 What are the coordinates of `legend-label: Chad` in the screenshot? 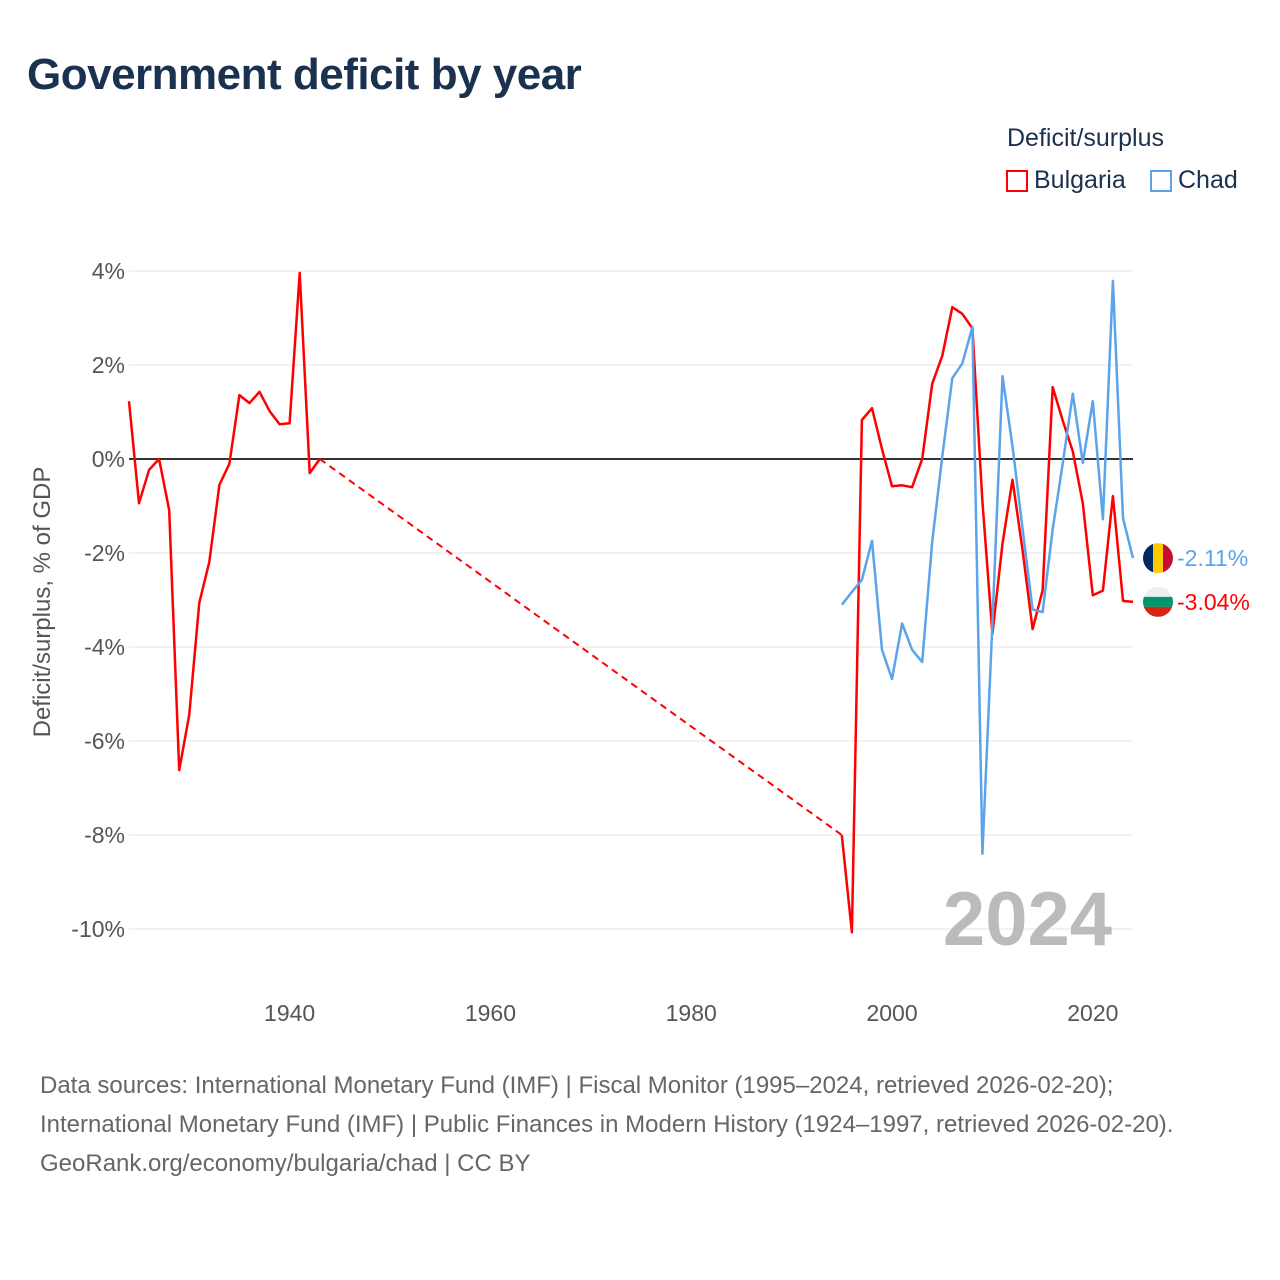 It's located at (1208, 180).